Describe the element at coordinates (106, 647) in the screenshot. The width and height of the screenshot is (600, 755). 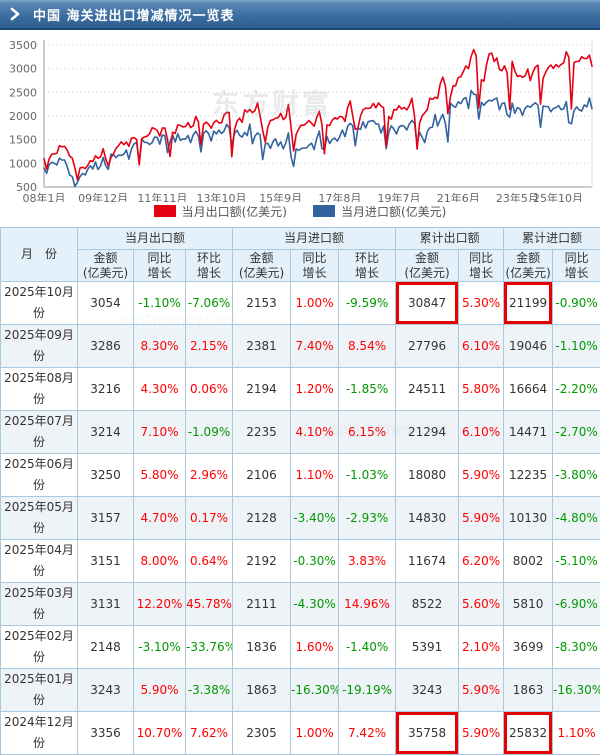
I see `data-cell: 2148` at that location.